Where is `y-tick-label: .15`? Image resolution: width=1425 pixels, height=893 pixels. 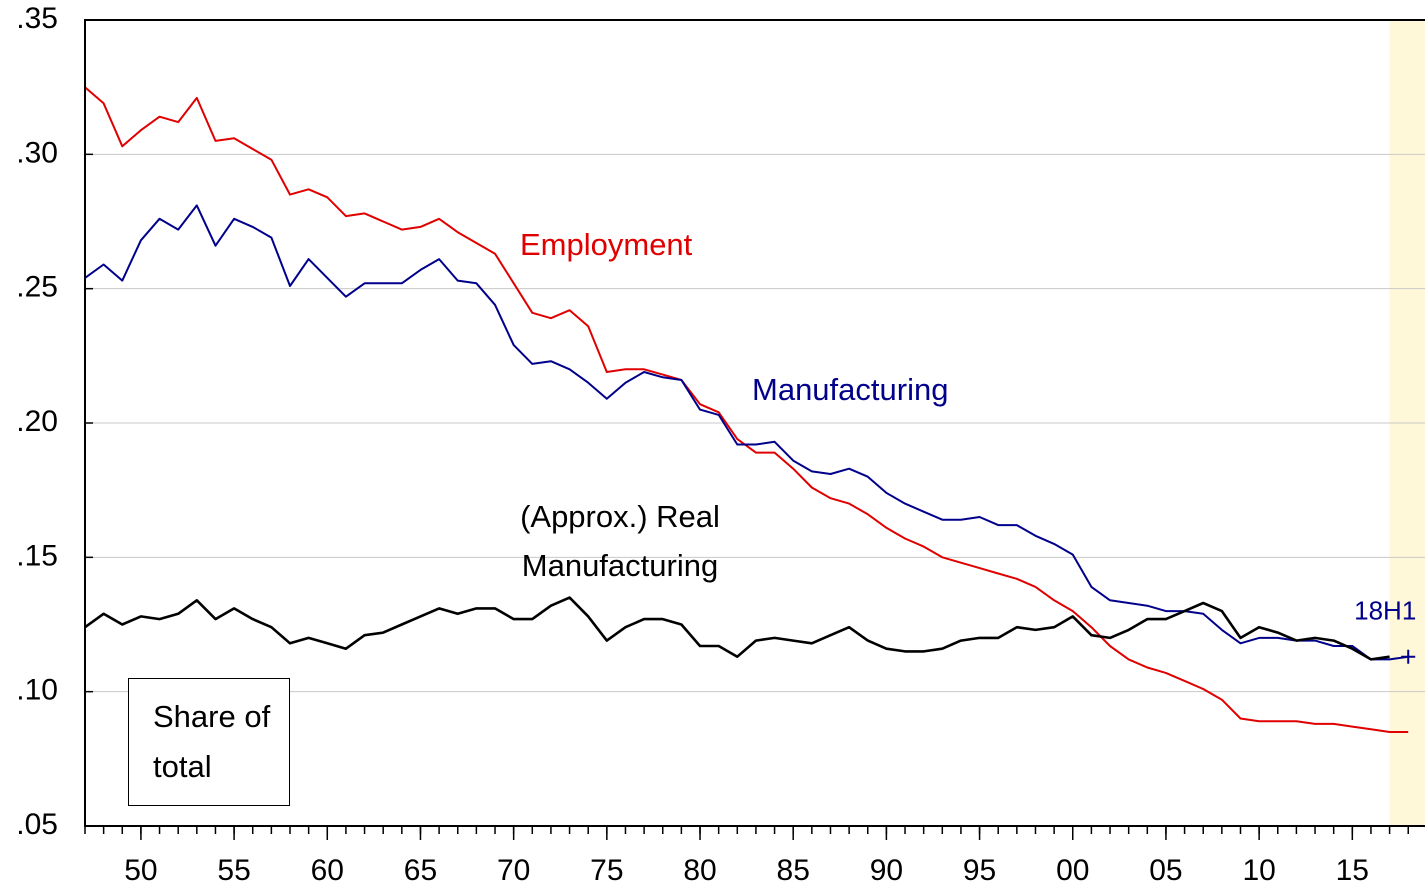 y-tick-label: .15 is located at coordinates (37, 555).